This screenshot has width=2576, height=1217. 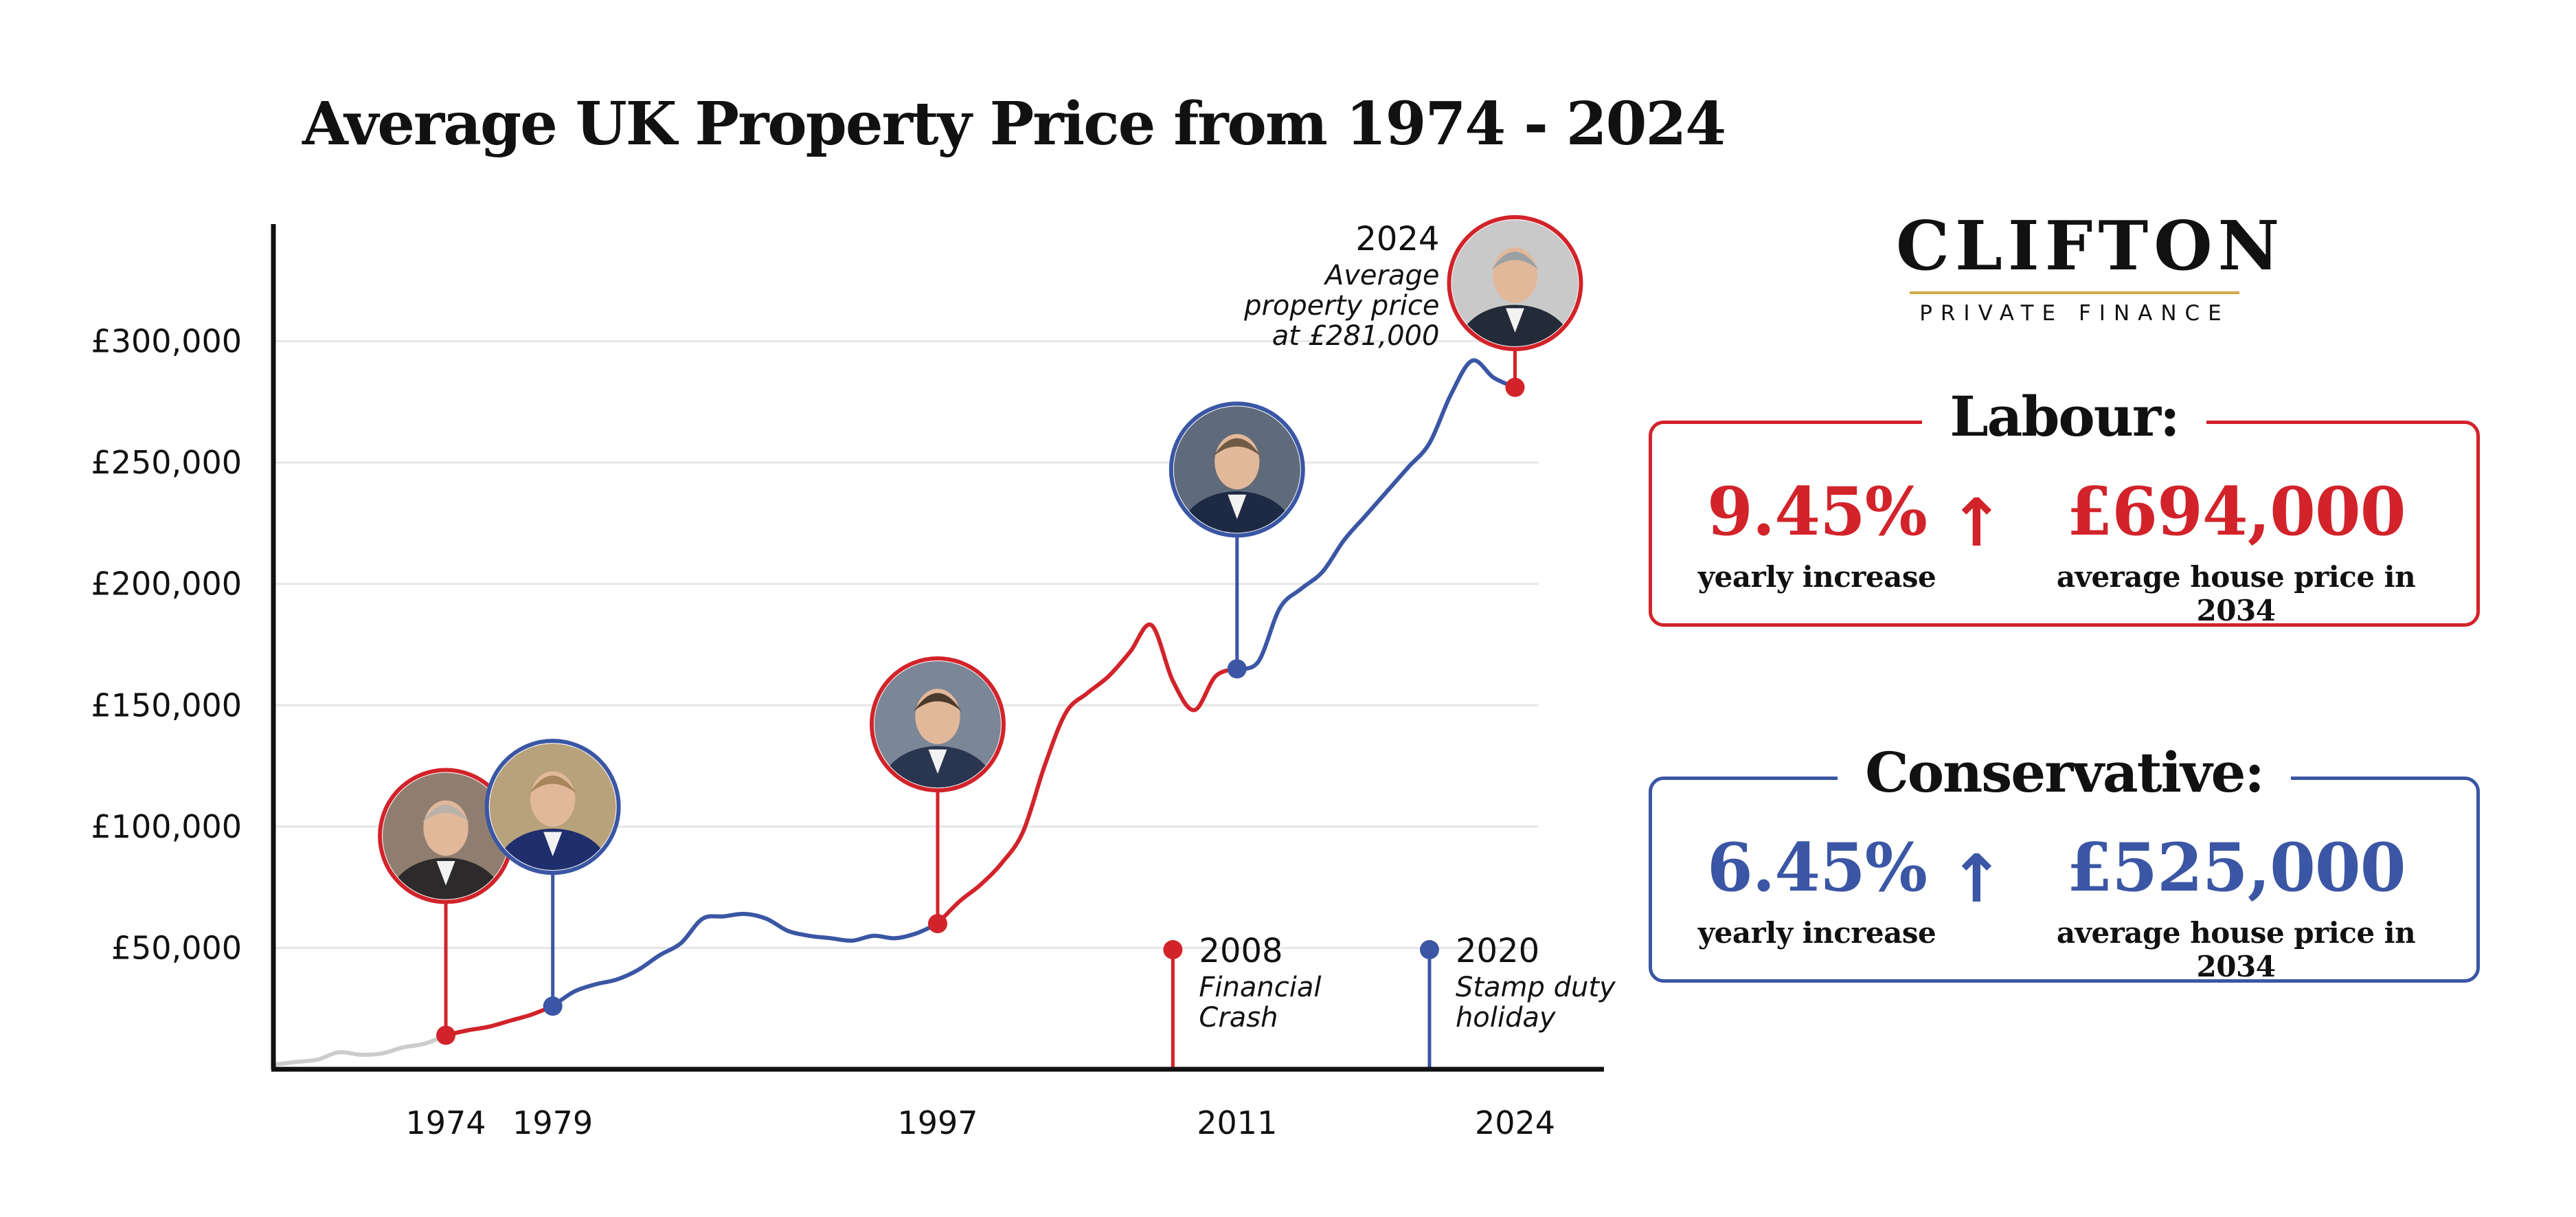 What do you see at coordinates (1536, 988) in the screenshot?
I see `annotation-text: Stamp duty` at bounding box center [1536, 988].